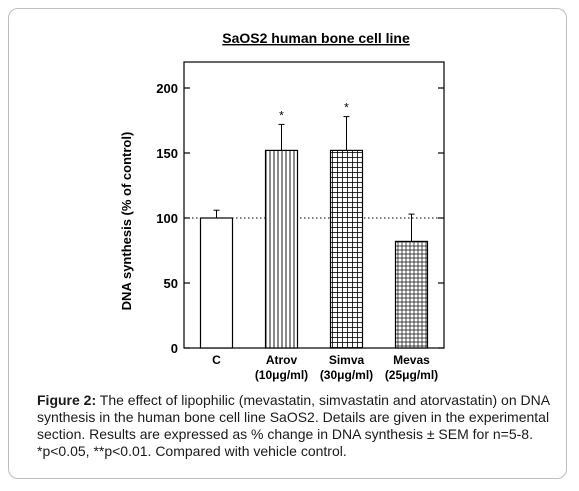 This screenshot has height=491, width=579. Describe the element at coordinates (174, 348) in the screenshot. I see `y-tick-label: 0` at that location.